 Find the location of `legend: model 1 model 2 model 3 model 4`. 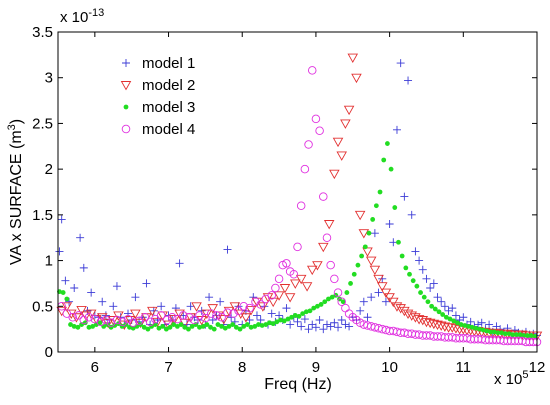

legend: model 1 model 2 model 3 model 4 is located at coordinates (157, 96).